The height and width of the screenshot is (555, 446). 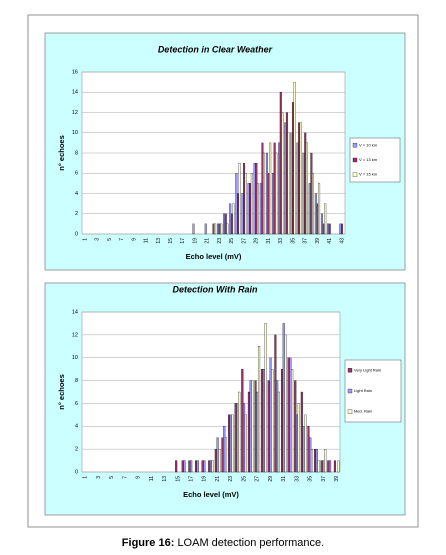 What do you see at coordinates (337, 479) in the screenshot?
I see `x-tick-label: 39` at bounding box center [337, 479].